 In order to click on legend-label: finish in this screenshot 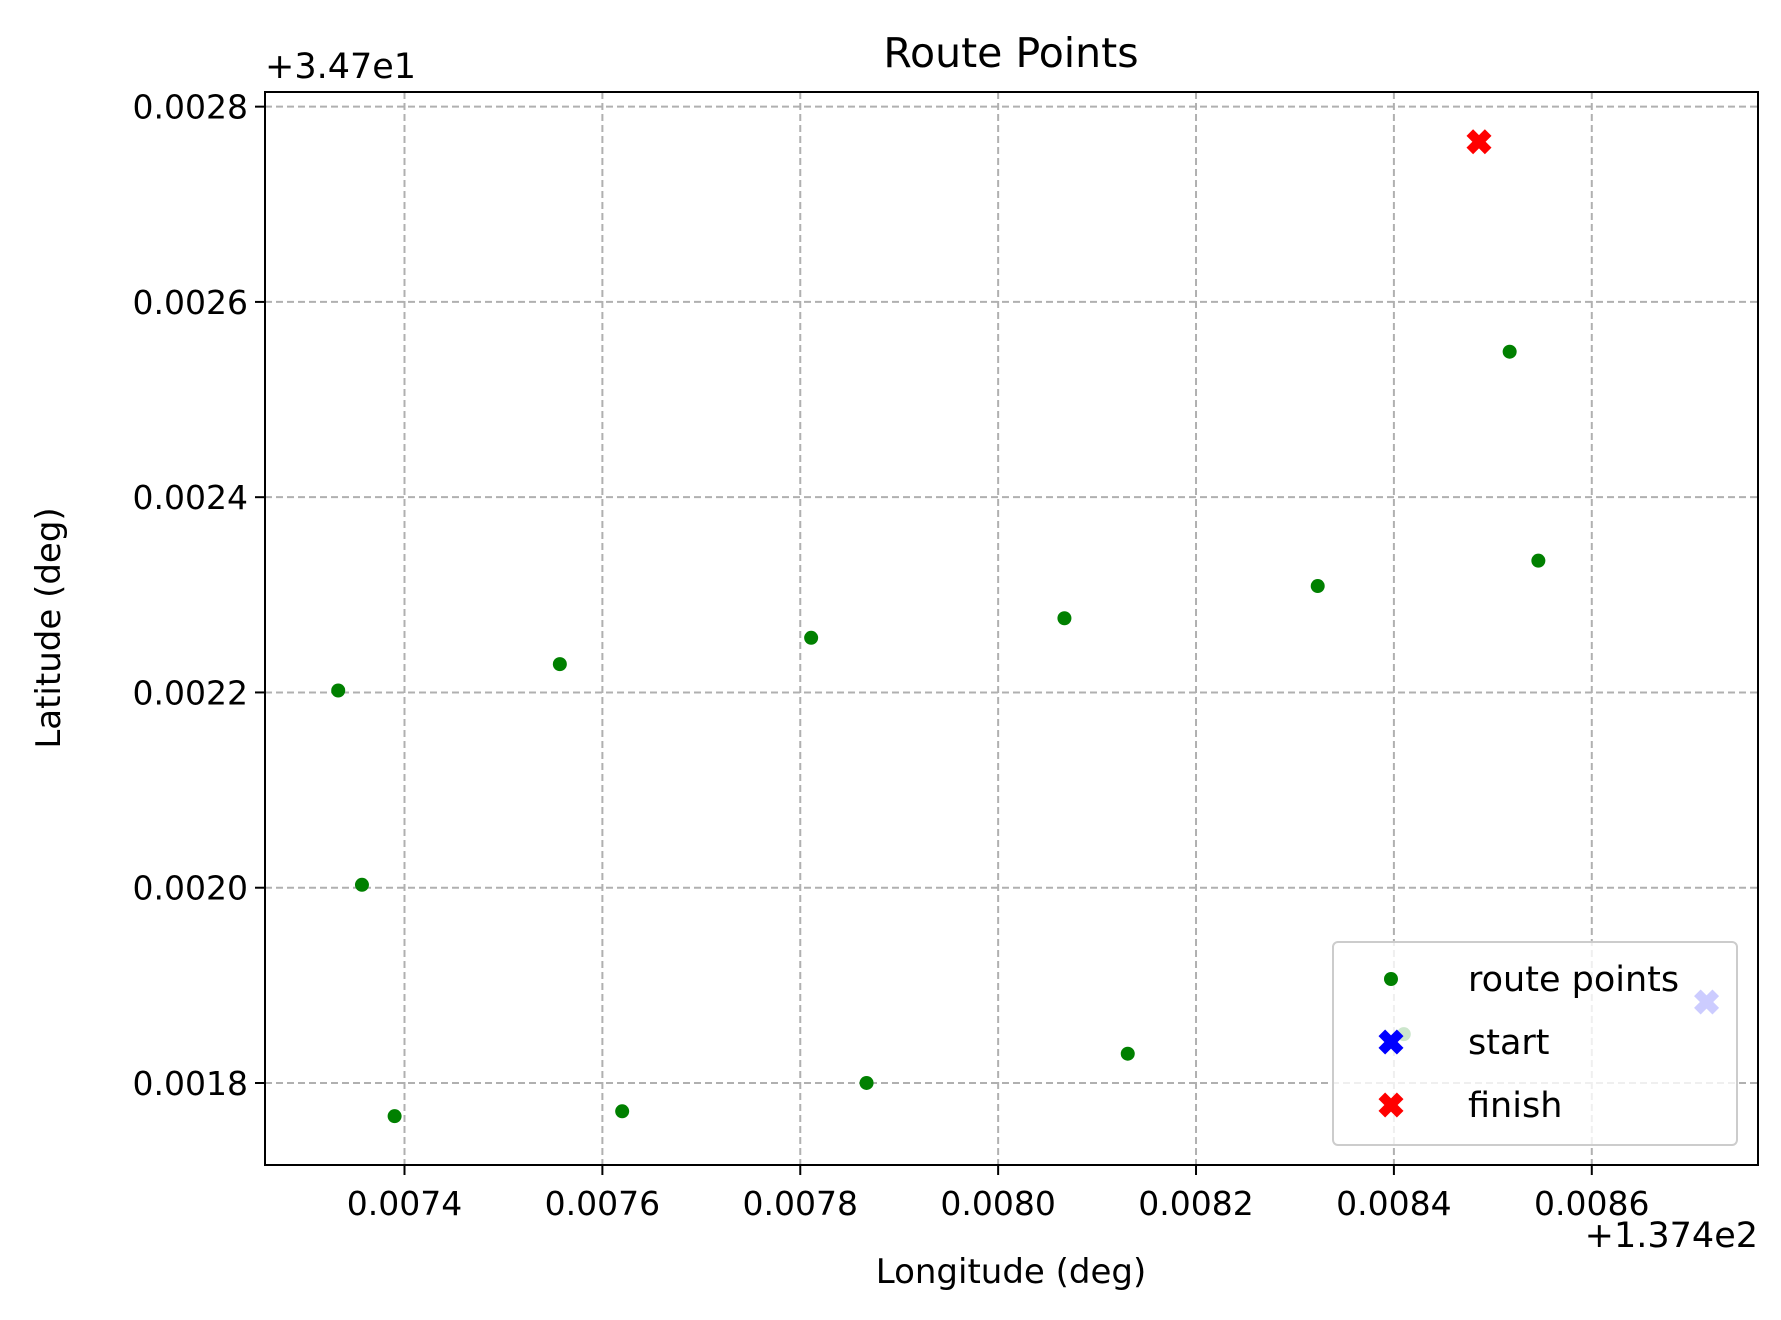, I will do `click(1515, 1106)`.